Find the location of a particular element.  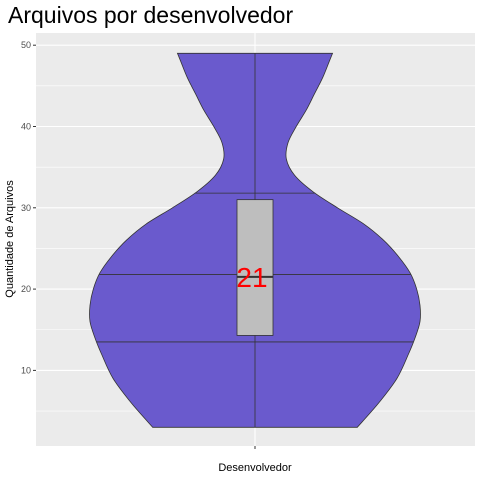

median-data-label: 21 is located at coordinates (251, 277).